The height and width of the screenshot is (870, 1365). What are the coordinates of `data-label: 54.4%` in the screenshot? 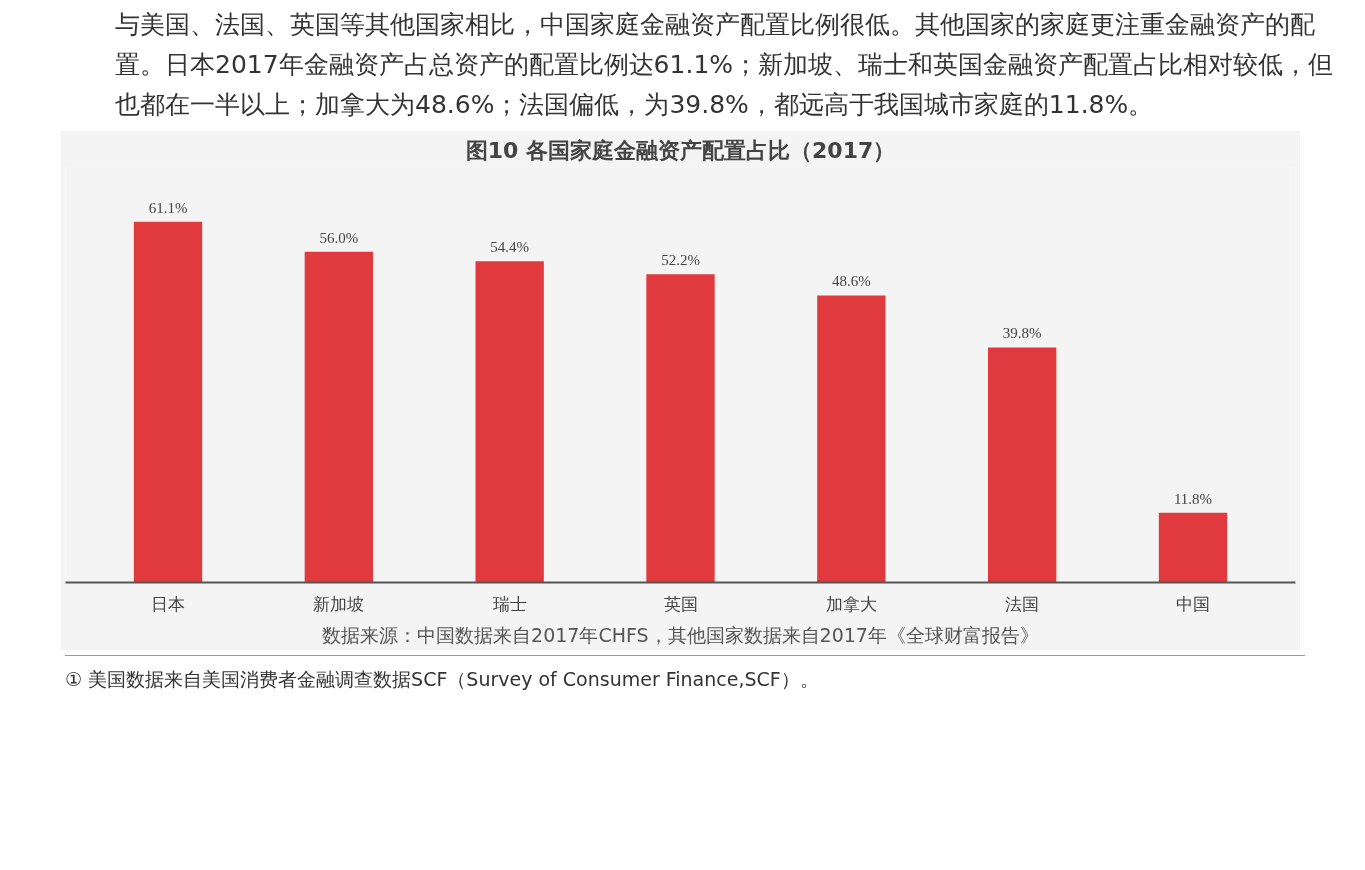 It's located at (510, 247).